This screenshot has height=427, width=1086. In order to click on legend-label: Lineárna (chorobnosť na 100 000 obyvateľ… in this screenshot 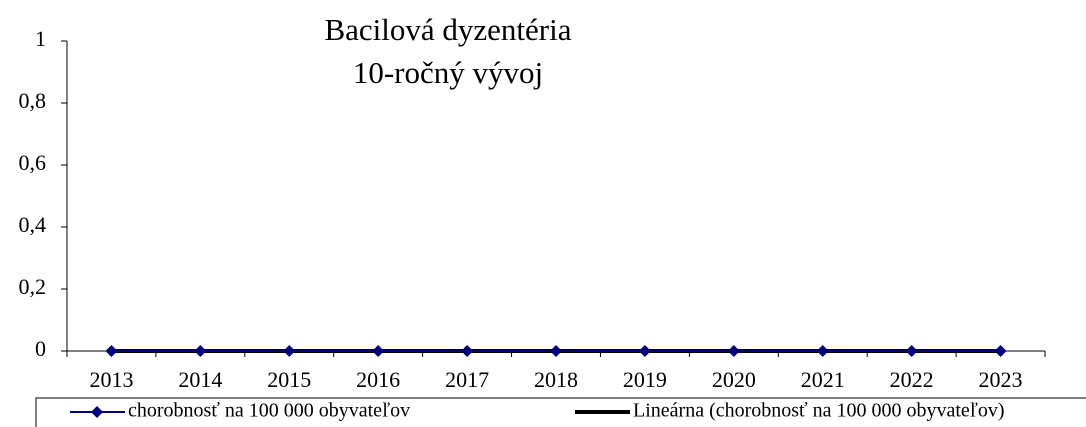, I will do `click(819, 411)`.